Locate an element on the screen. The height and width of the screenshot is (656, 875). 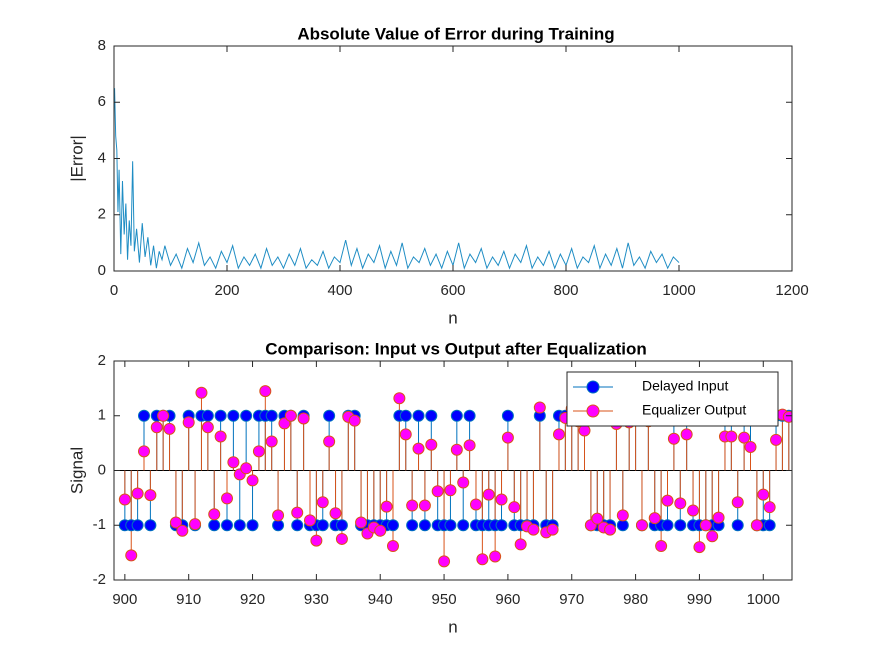
x-tick-label: 0 is located at coordinates (114, 290).